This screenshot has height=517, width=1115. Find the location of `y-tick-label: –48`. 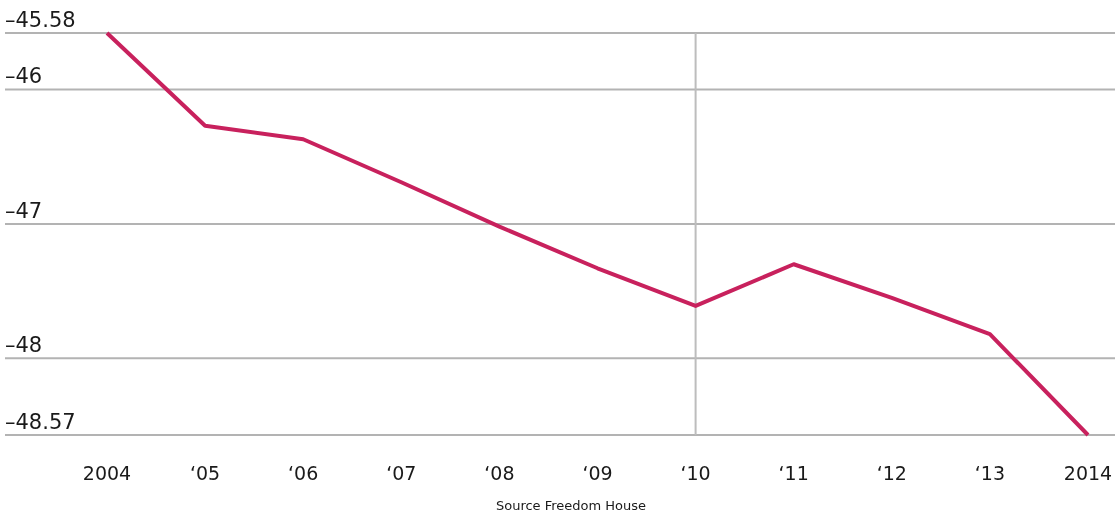

y-tick-label: –48 is located at coordinates (24, 345).